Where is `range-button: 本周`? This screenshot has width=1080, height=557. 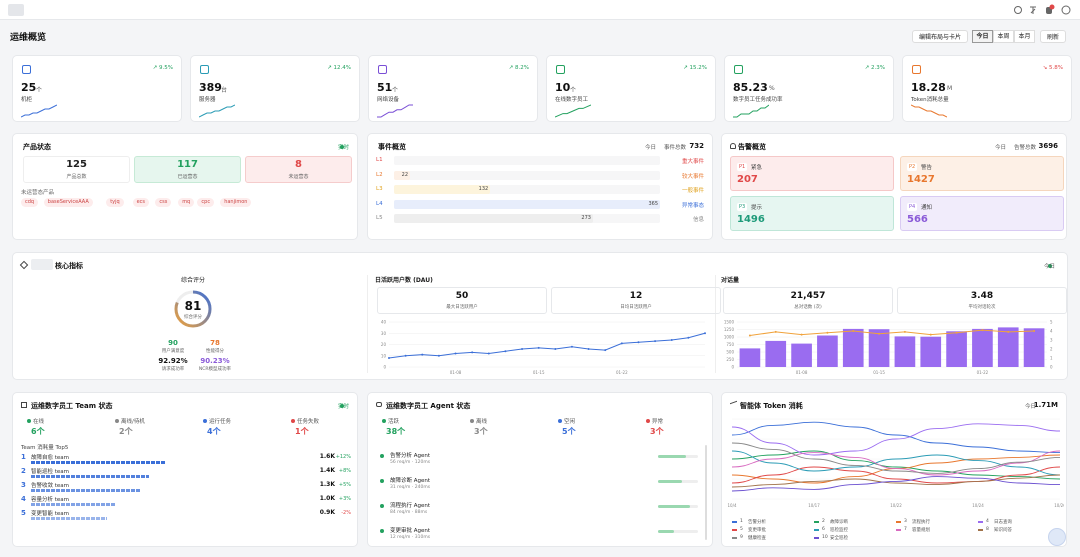
range-button: 本周 is located at coordinates (1003, 36).